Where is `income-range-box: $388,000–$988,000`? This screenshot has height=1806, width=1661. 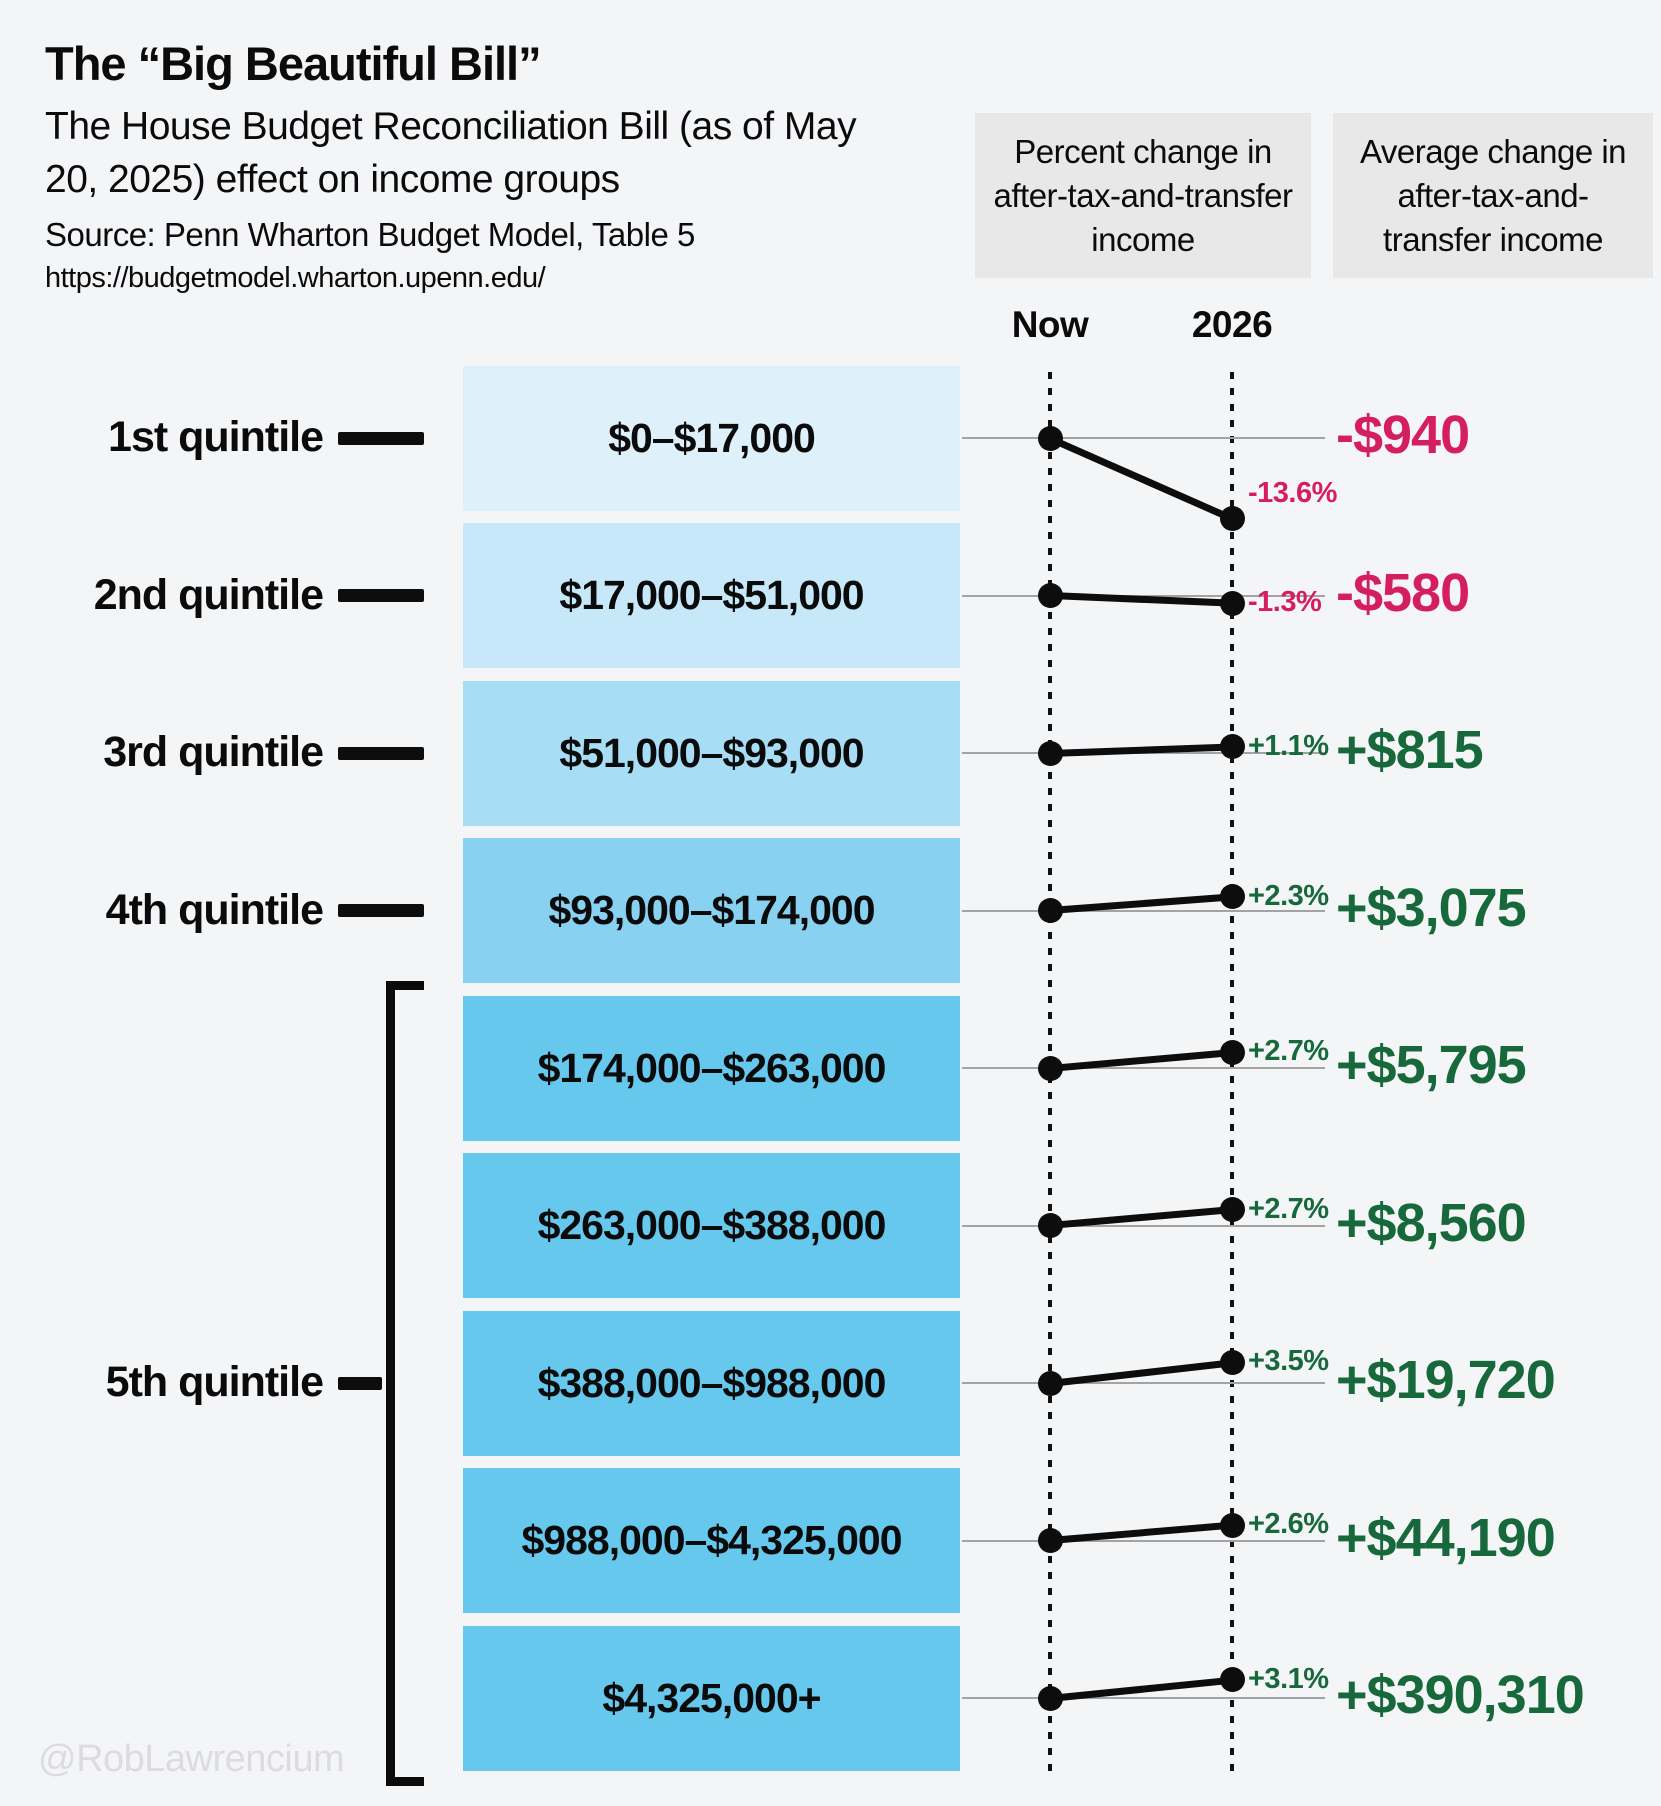
income-range-box: $388,000–$988,000 is located at coordinates (711, 1383).